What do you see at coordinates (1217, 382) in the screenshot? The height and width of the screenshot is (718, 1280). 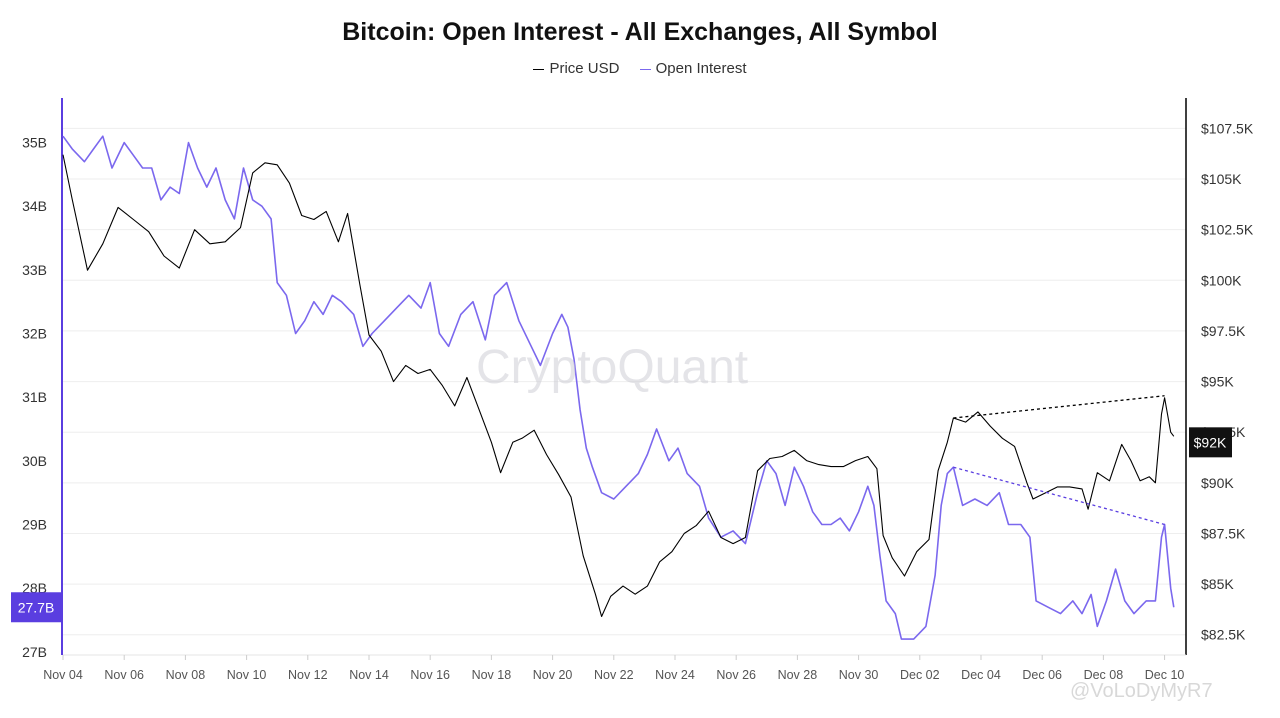 I see `right-tick-label: $95K` at bounding box center [1217, 382].